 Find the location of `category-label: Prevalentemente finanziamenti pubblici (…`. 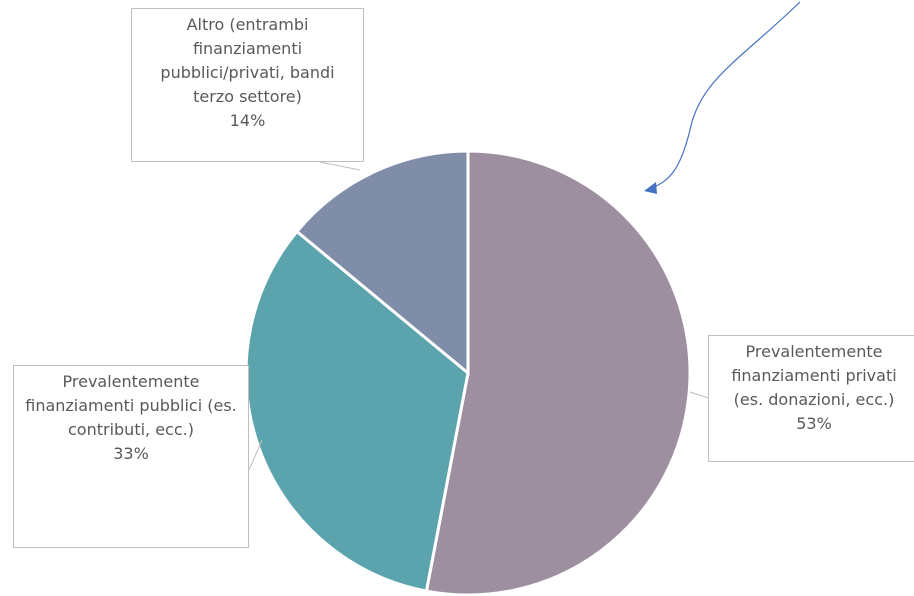

category-label: Prevalentemente finanziamenti pubblici (… is located at coordinates (131, 405).